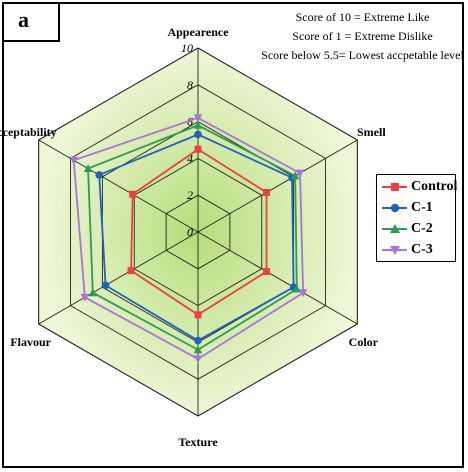 This screenshot has height=472, width=468. I want to click on axis-label-appearence: Appearence, so click(198, 32).